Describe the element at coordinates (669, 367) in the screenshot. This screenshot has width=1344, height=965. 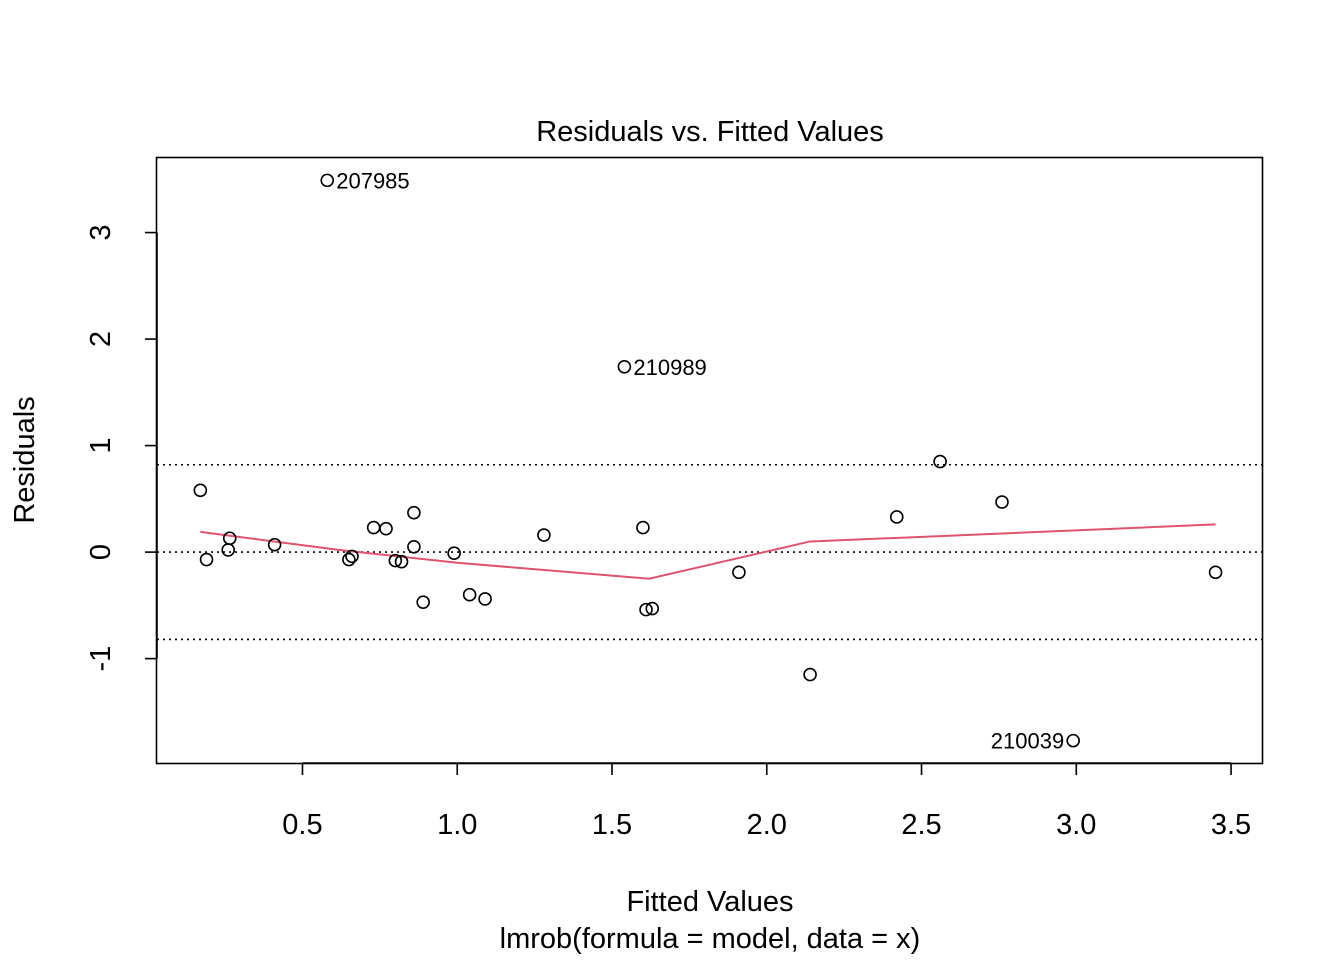
I see `point-label: 210989` at that location.